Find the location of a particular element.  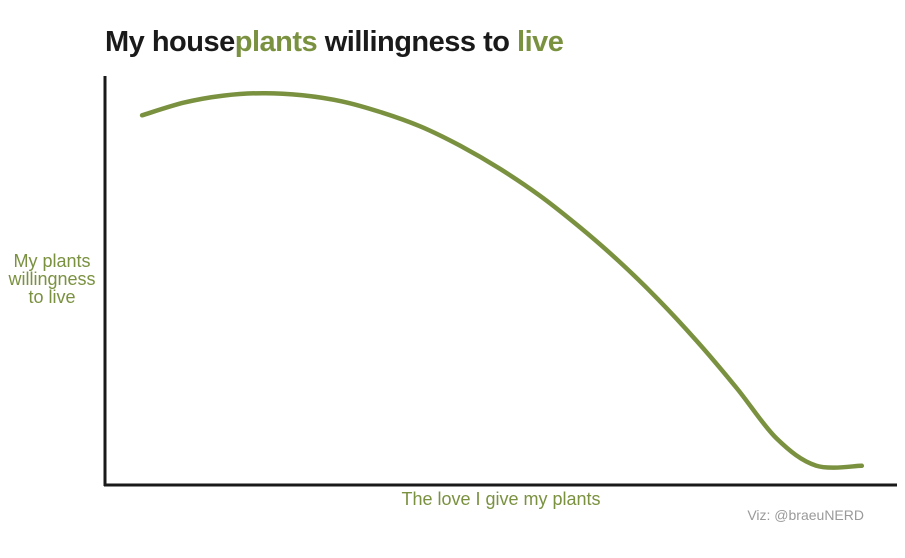

y-axis-label-line-2: willingness is located at coordinates (52, 279).